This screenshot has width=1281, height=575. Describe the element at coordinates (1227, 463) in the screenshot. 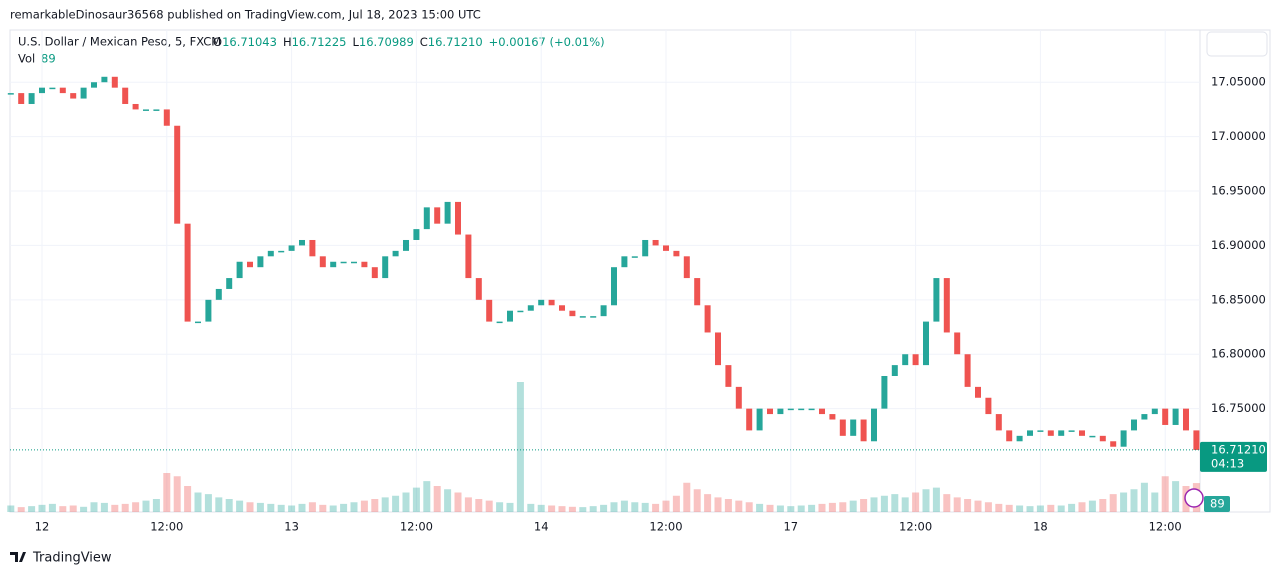

I see `countdown: 04:13` at that location.